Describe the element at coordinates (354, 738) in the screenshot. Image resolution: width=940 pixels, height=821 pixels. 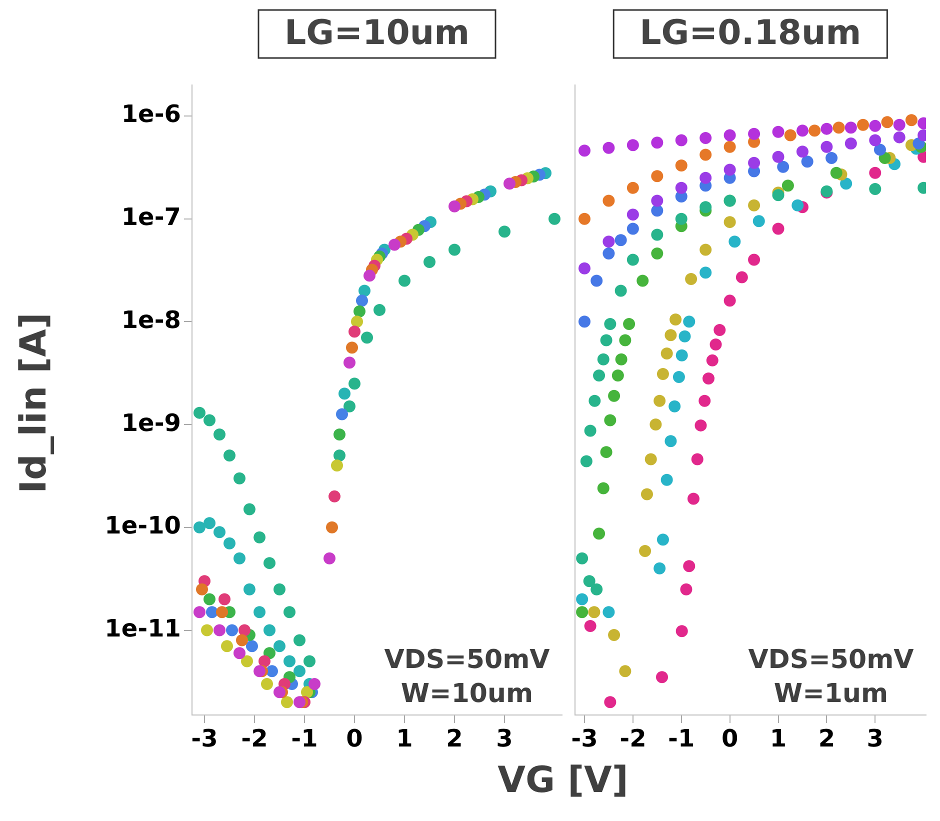
I see `x-tick-label: 0` at that location.